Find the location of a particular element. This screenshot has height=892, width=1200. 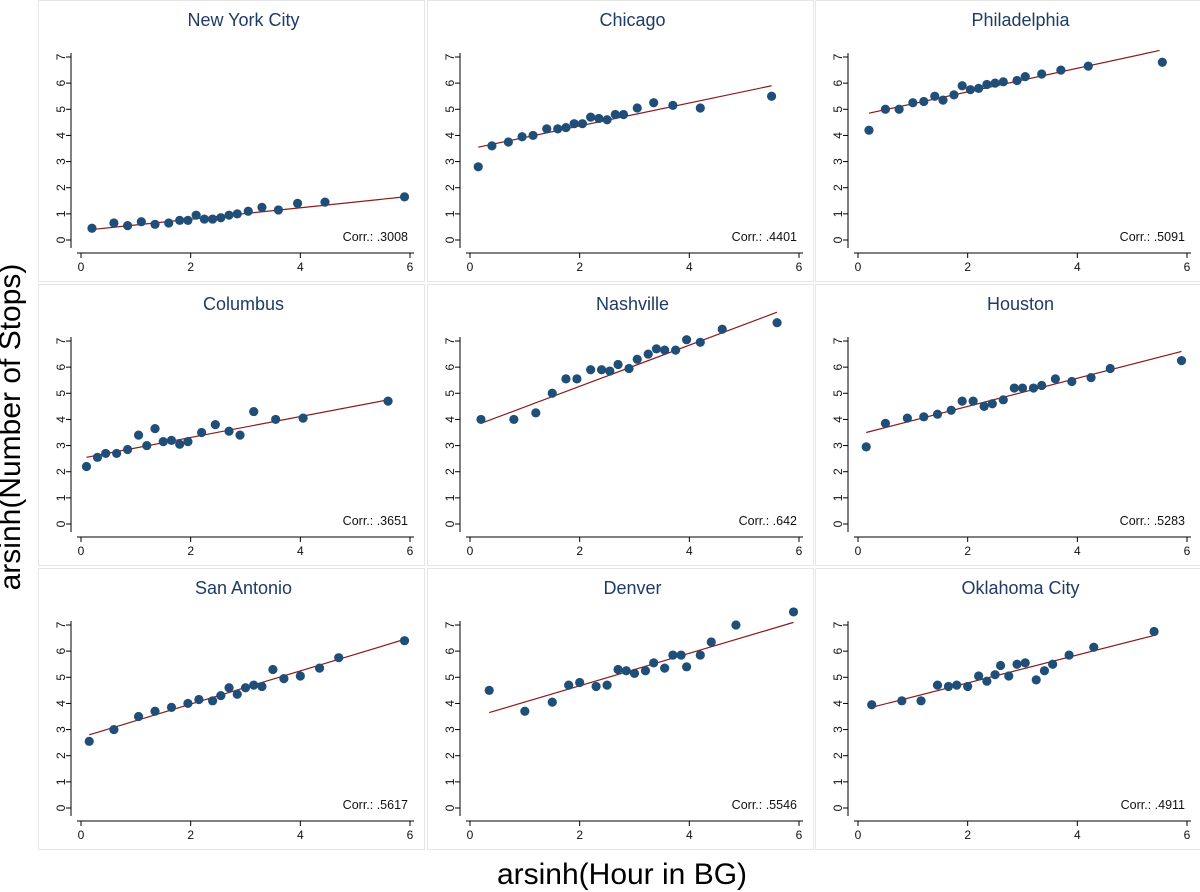

panel-title: Chicago is located at coordinates (632, 20).